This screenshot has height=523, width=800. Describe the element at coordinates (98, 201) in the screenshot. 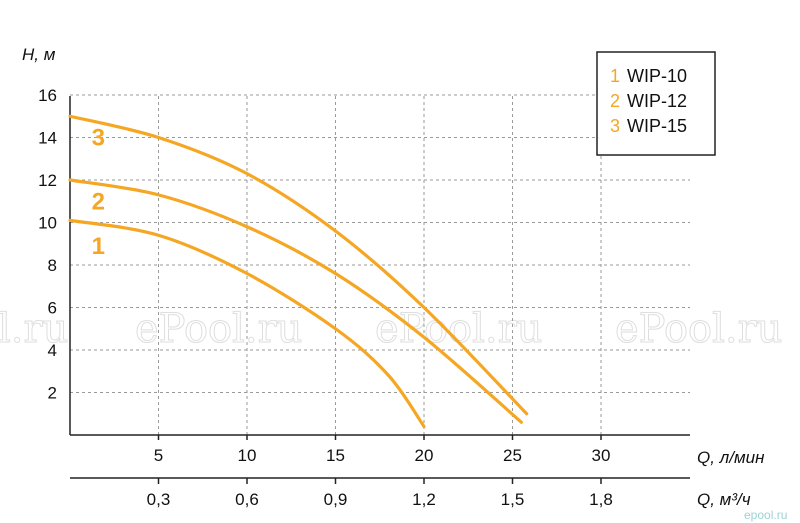

I see `curve-number-label: 2` at that location.